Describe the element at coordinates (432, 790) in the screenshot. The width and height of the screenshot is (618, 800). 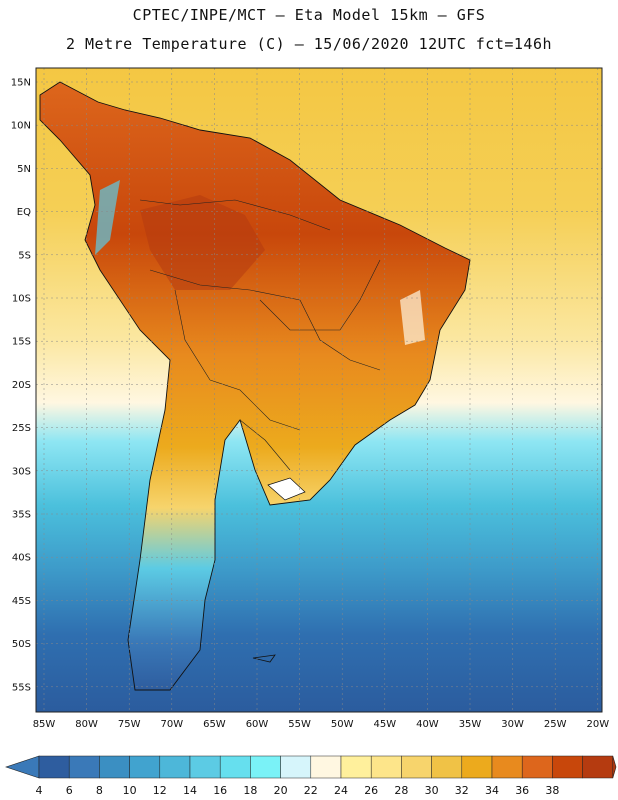
I see `colorbar-tick-label: 30` at that location.